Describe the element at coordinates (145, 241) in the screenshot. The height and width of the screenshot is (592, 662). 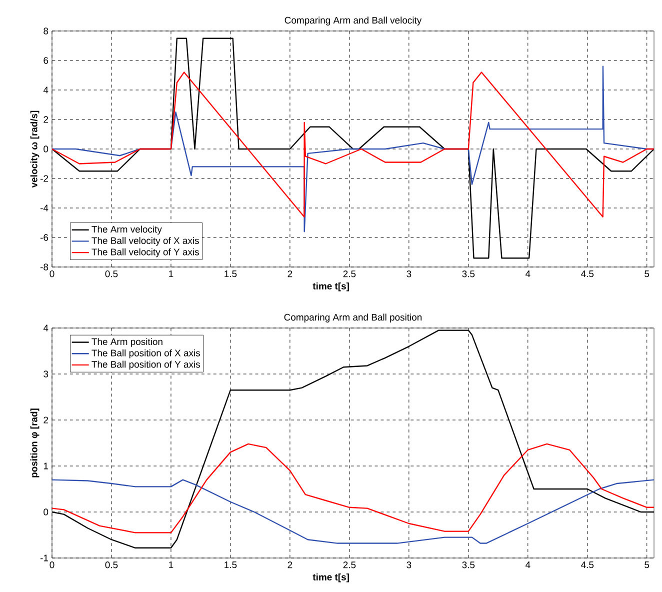
I see `legend-label: The Ball velocity of X axis` at that location.